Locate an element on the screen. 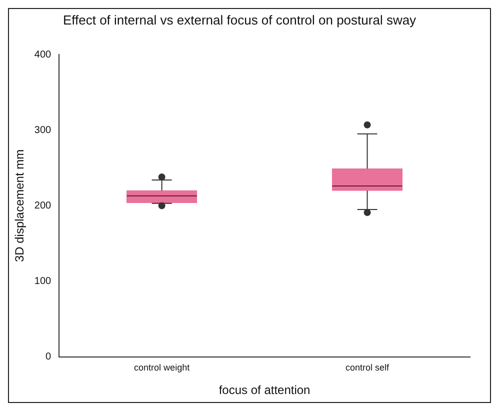 The height and width of the screenshot is (411, 499). y-tick-label: 400 is located at coordinates (43, 54).